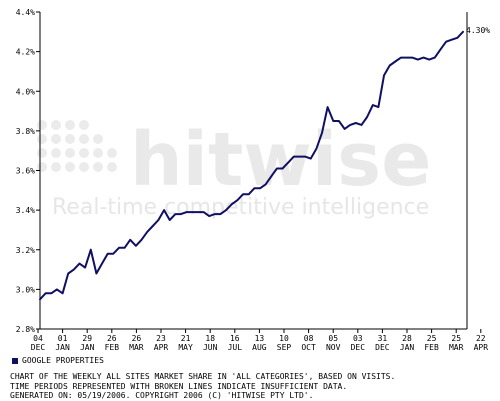 Image resolution: width=500 pixels, height=401 pixels. Describe the element at coordinates (25, 12) in the screenshot. I see `y-tick-label: 4.4%` at that location.